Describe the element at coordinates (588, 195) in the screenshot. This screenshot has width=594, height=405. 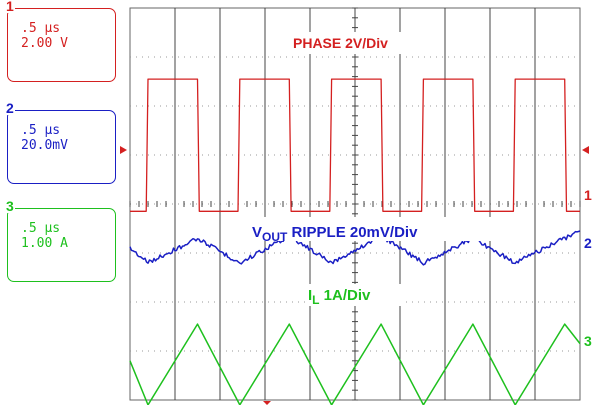
I see `channel-1-marker: 1` at that location.